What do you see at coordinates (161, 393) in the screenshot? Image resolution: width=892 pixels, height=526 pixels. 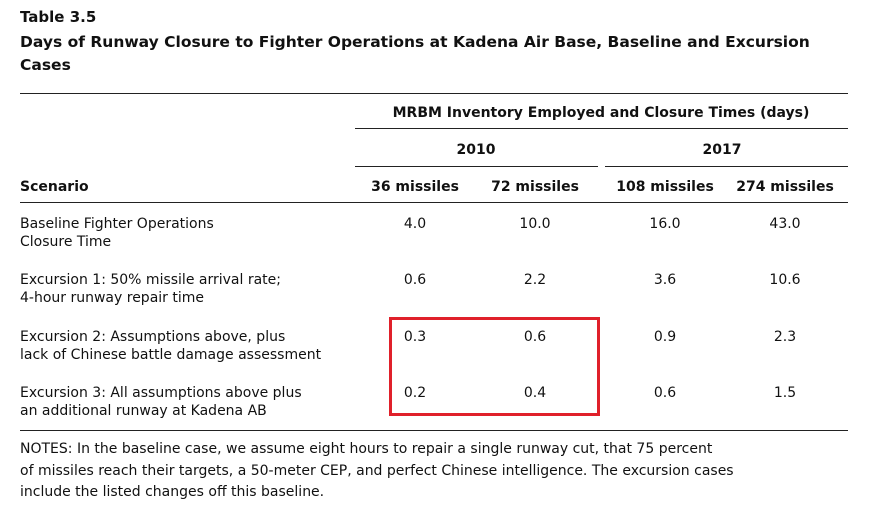 I see `row-label: Excursion 3: All assumptions above plus` at bounding box center [161, 393].